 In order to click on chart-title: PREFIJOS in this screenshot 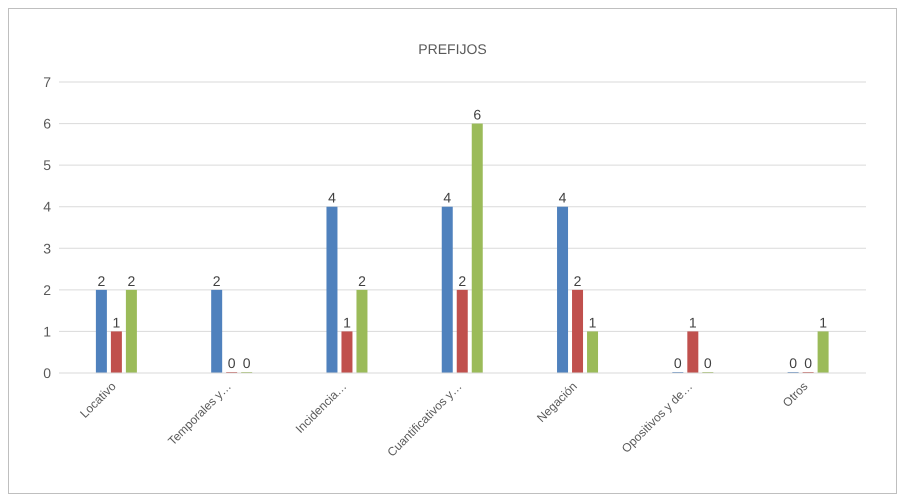, I will do `click(452, 49)`.